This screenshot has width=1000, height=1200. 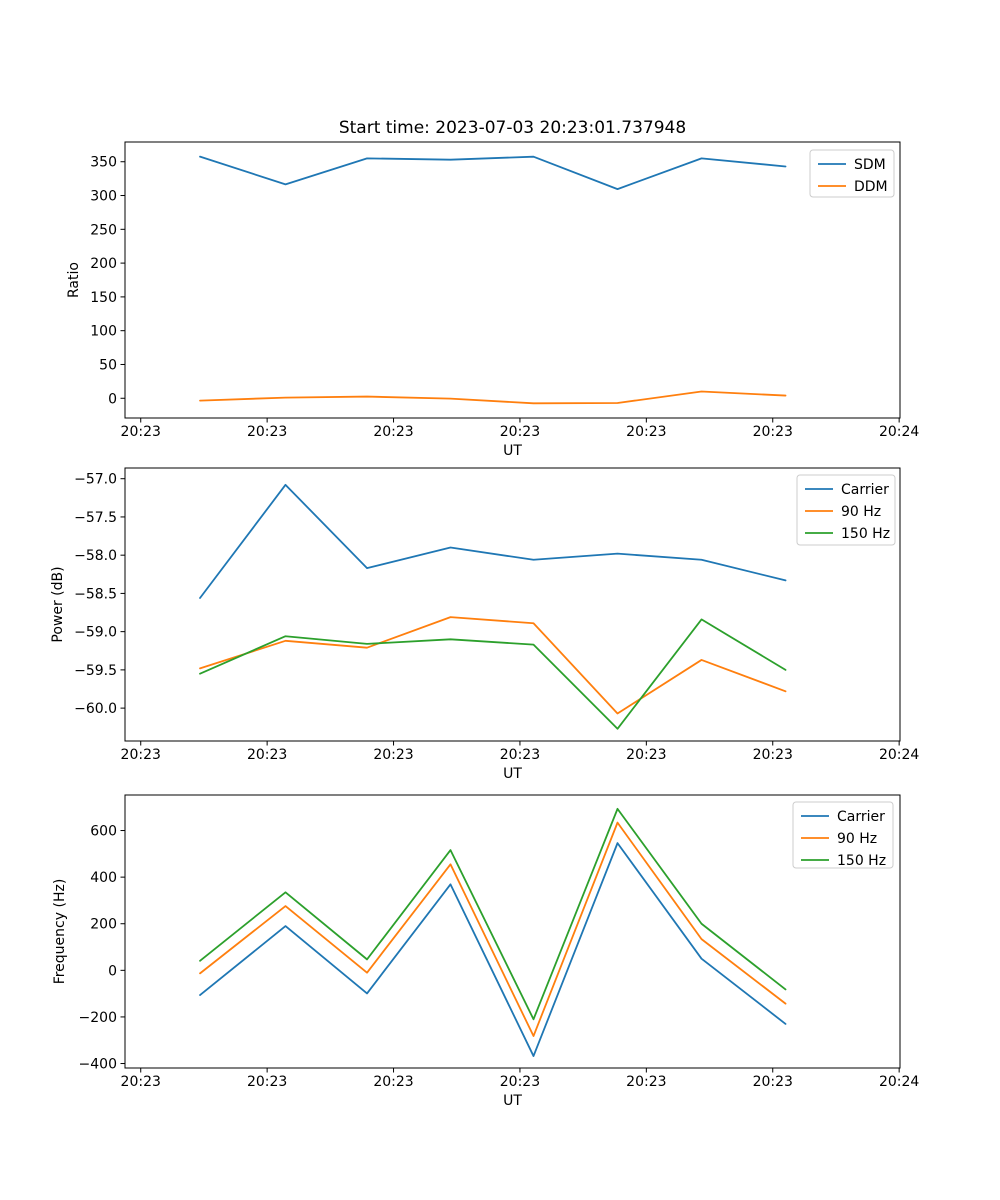 What do you see at coordinates (512, 128) in the screenshot?
I see `figure-title: Start time: 2023-07-03 20:23:01.737948` at bounding box center [512, 128].